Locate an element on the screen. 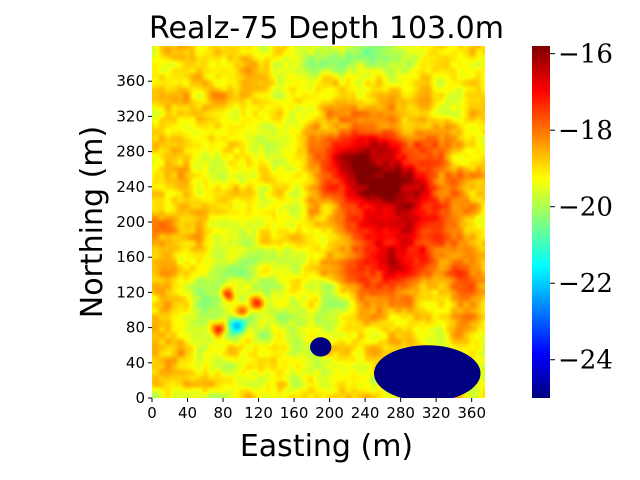 The width and height of the screenshot is (640, 480). y-tick-label: 120 is located at coordinates (130, 292).